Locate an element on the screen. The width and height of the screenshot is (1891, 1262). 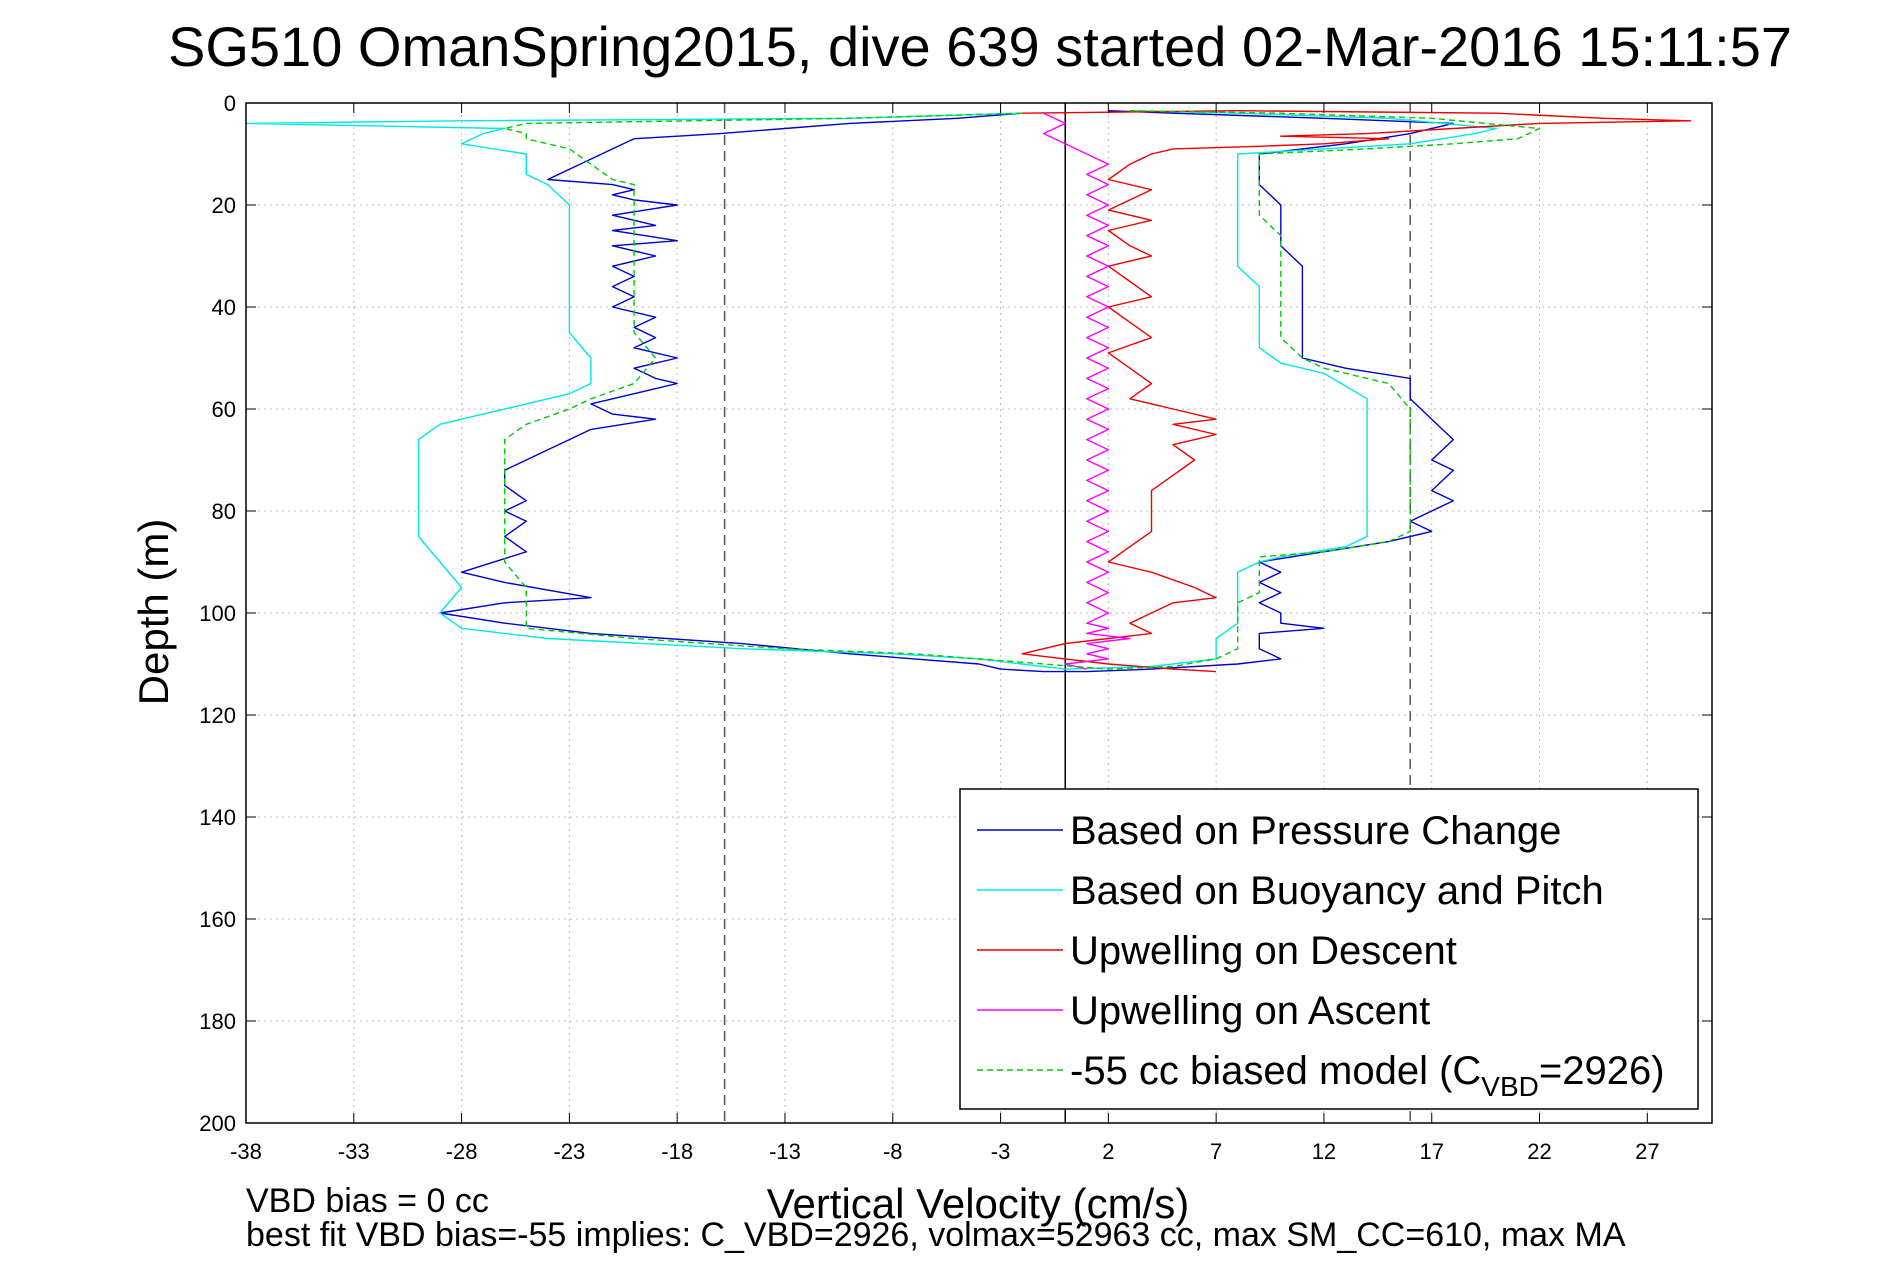
x-tick-label: 7 is located at coordinates (1216, 1151).